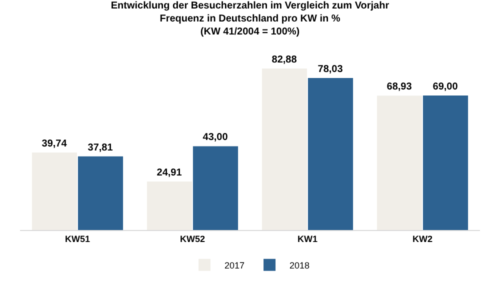  Describe the element at coordinates (445, 87) in the screenshot. I see `data-label: 69,00` at that location.